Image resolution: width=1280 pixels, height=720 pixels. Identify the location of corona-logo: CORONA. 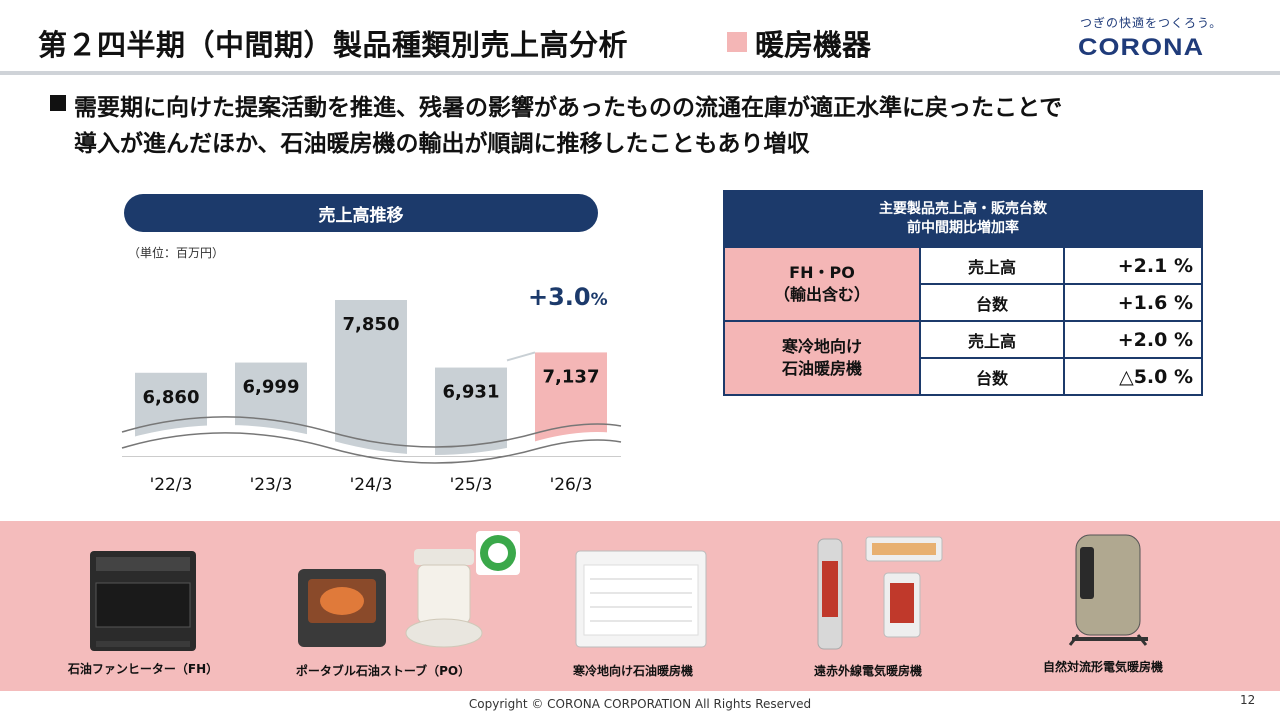
(1141, 47).